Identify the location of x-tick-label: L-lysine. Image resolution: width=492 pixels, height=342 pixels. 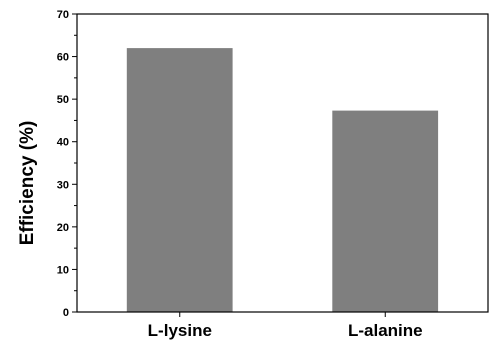
(180, 330).